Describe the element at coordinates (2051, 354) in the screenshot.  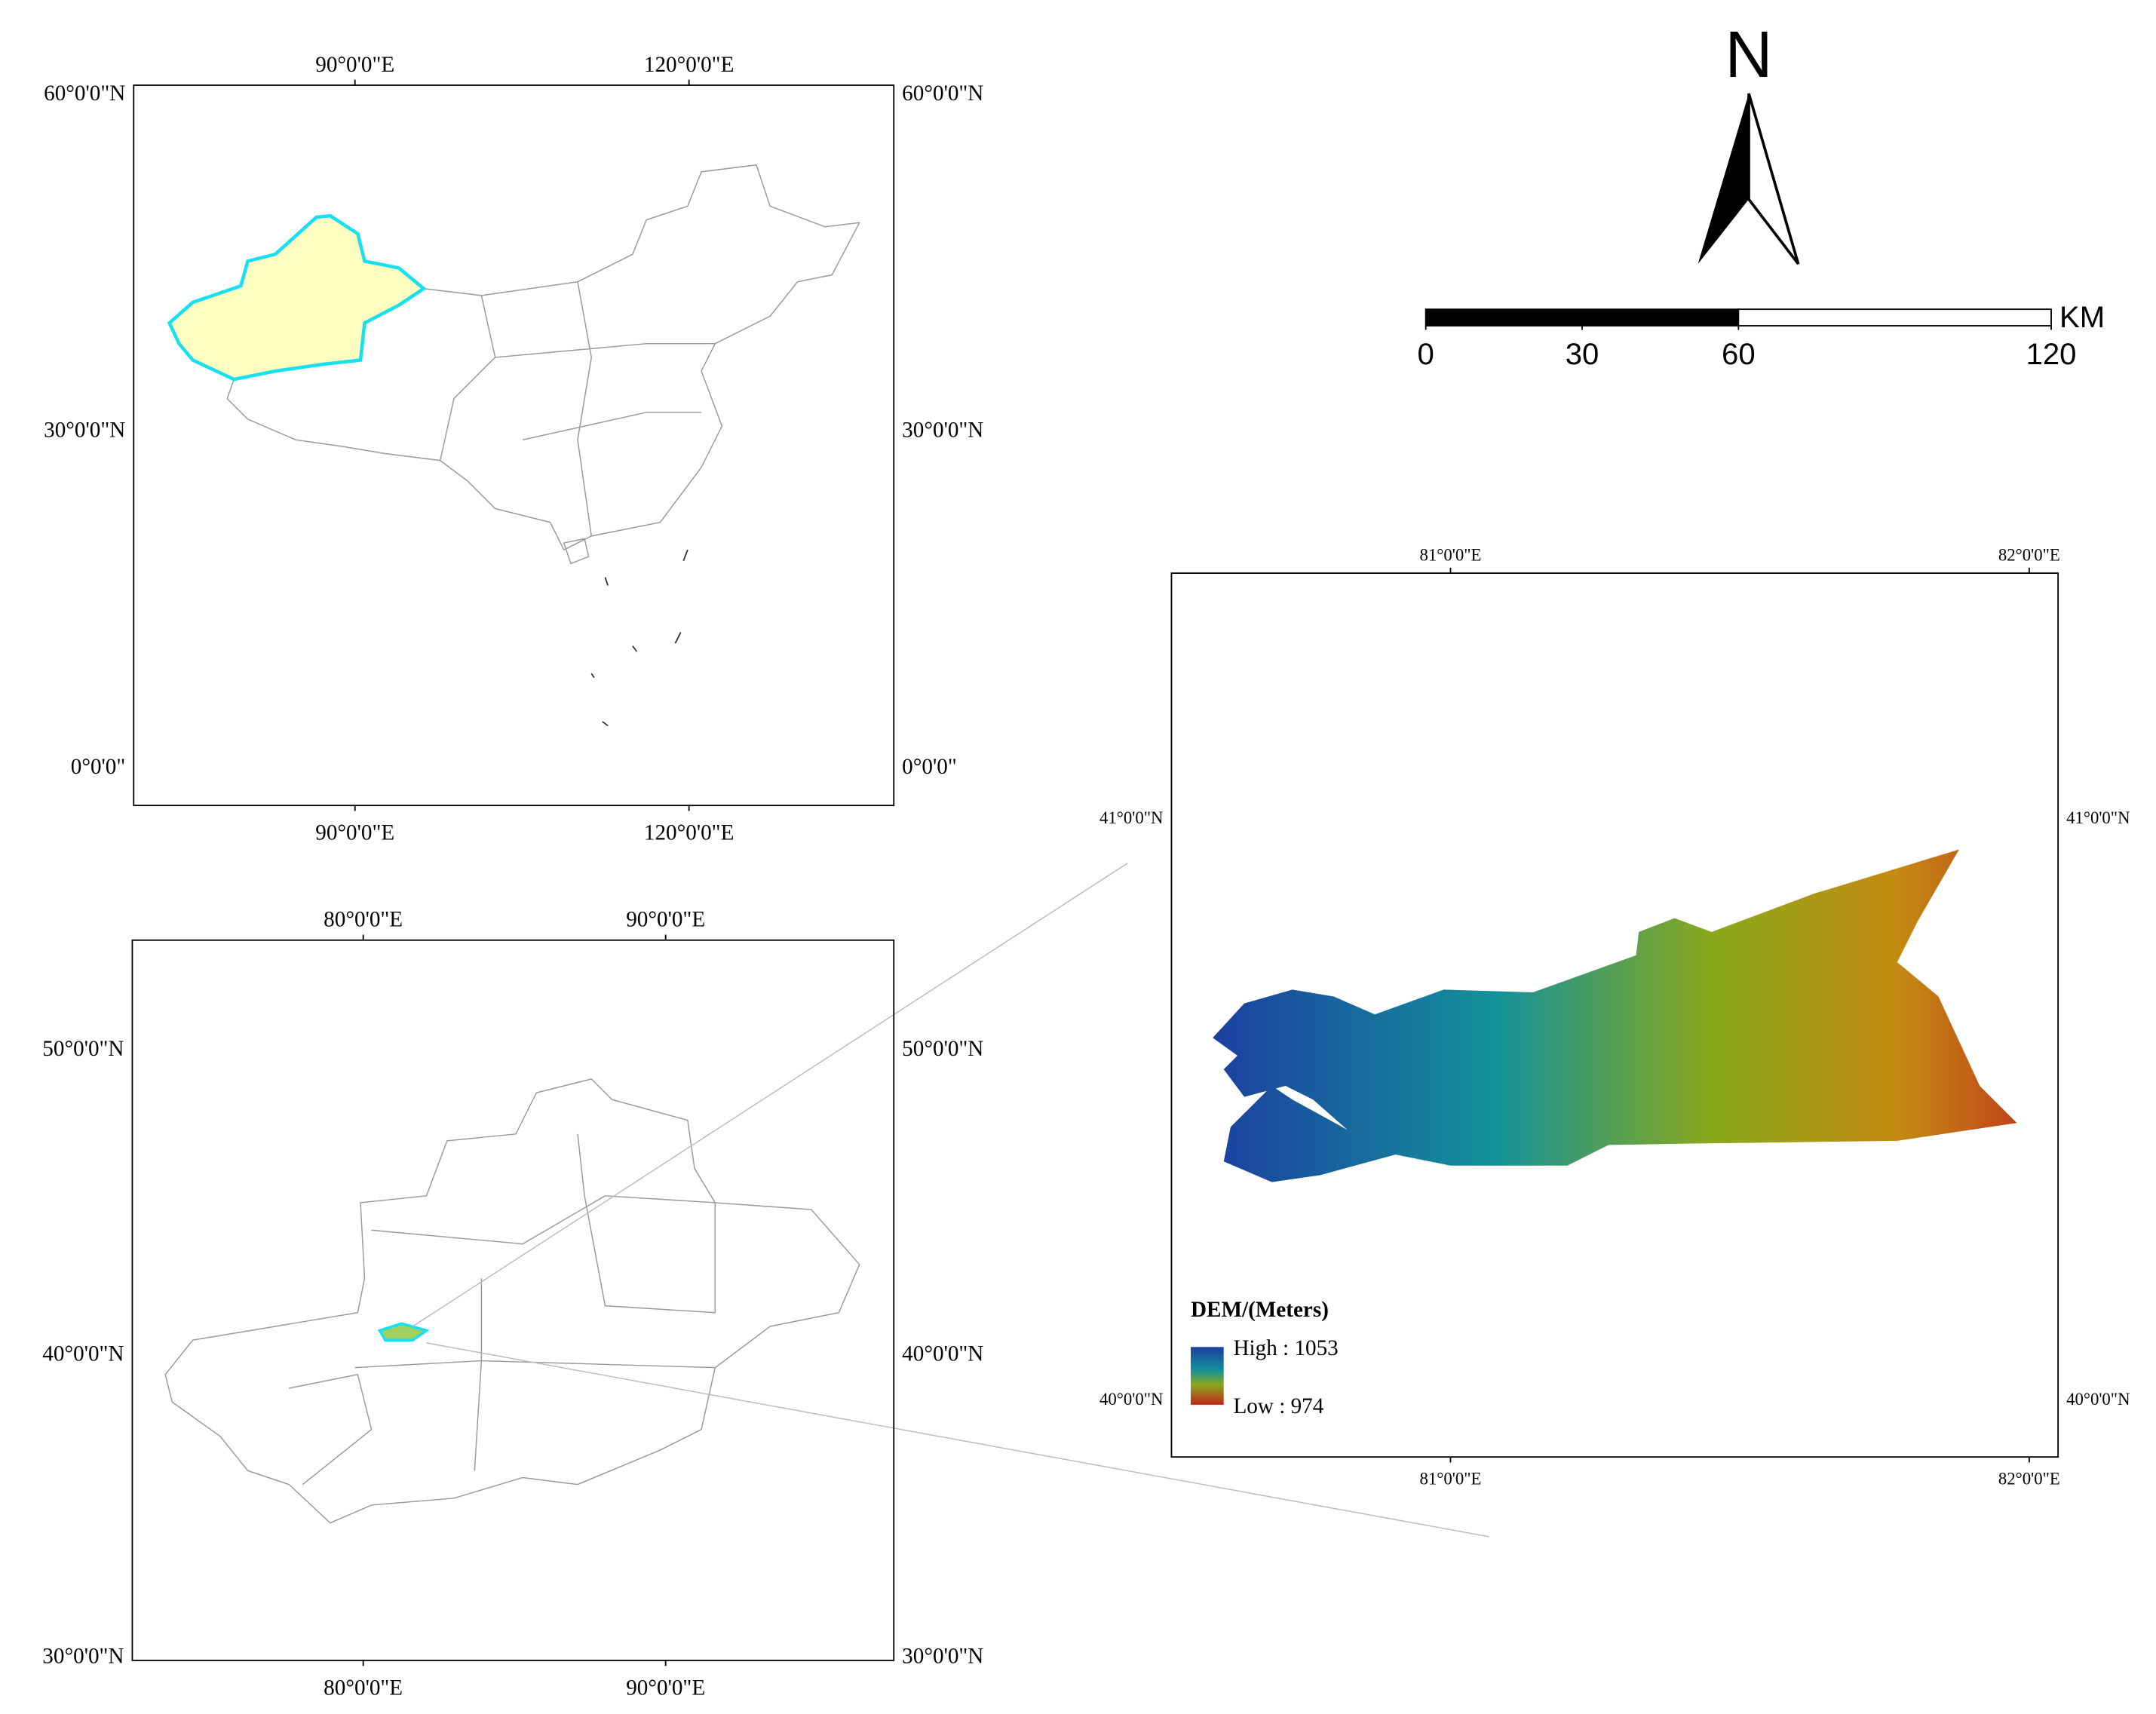
I see `scale-label: 120` at that location.